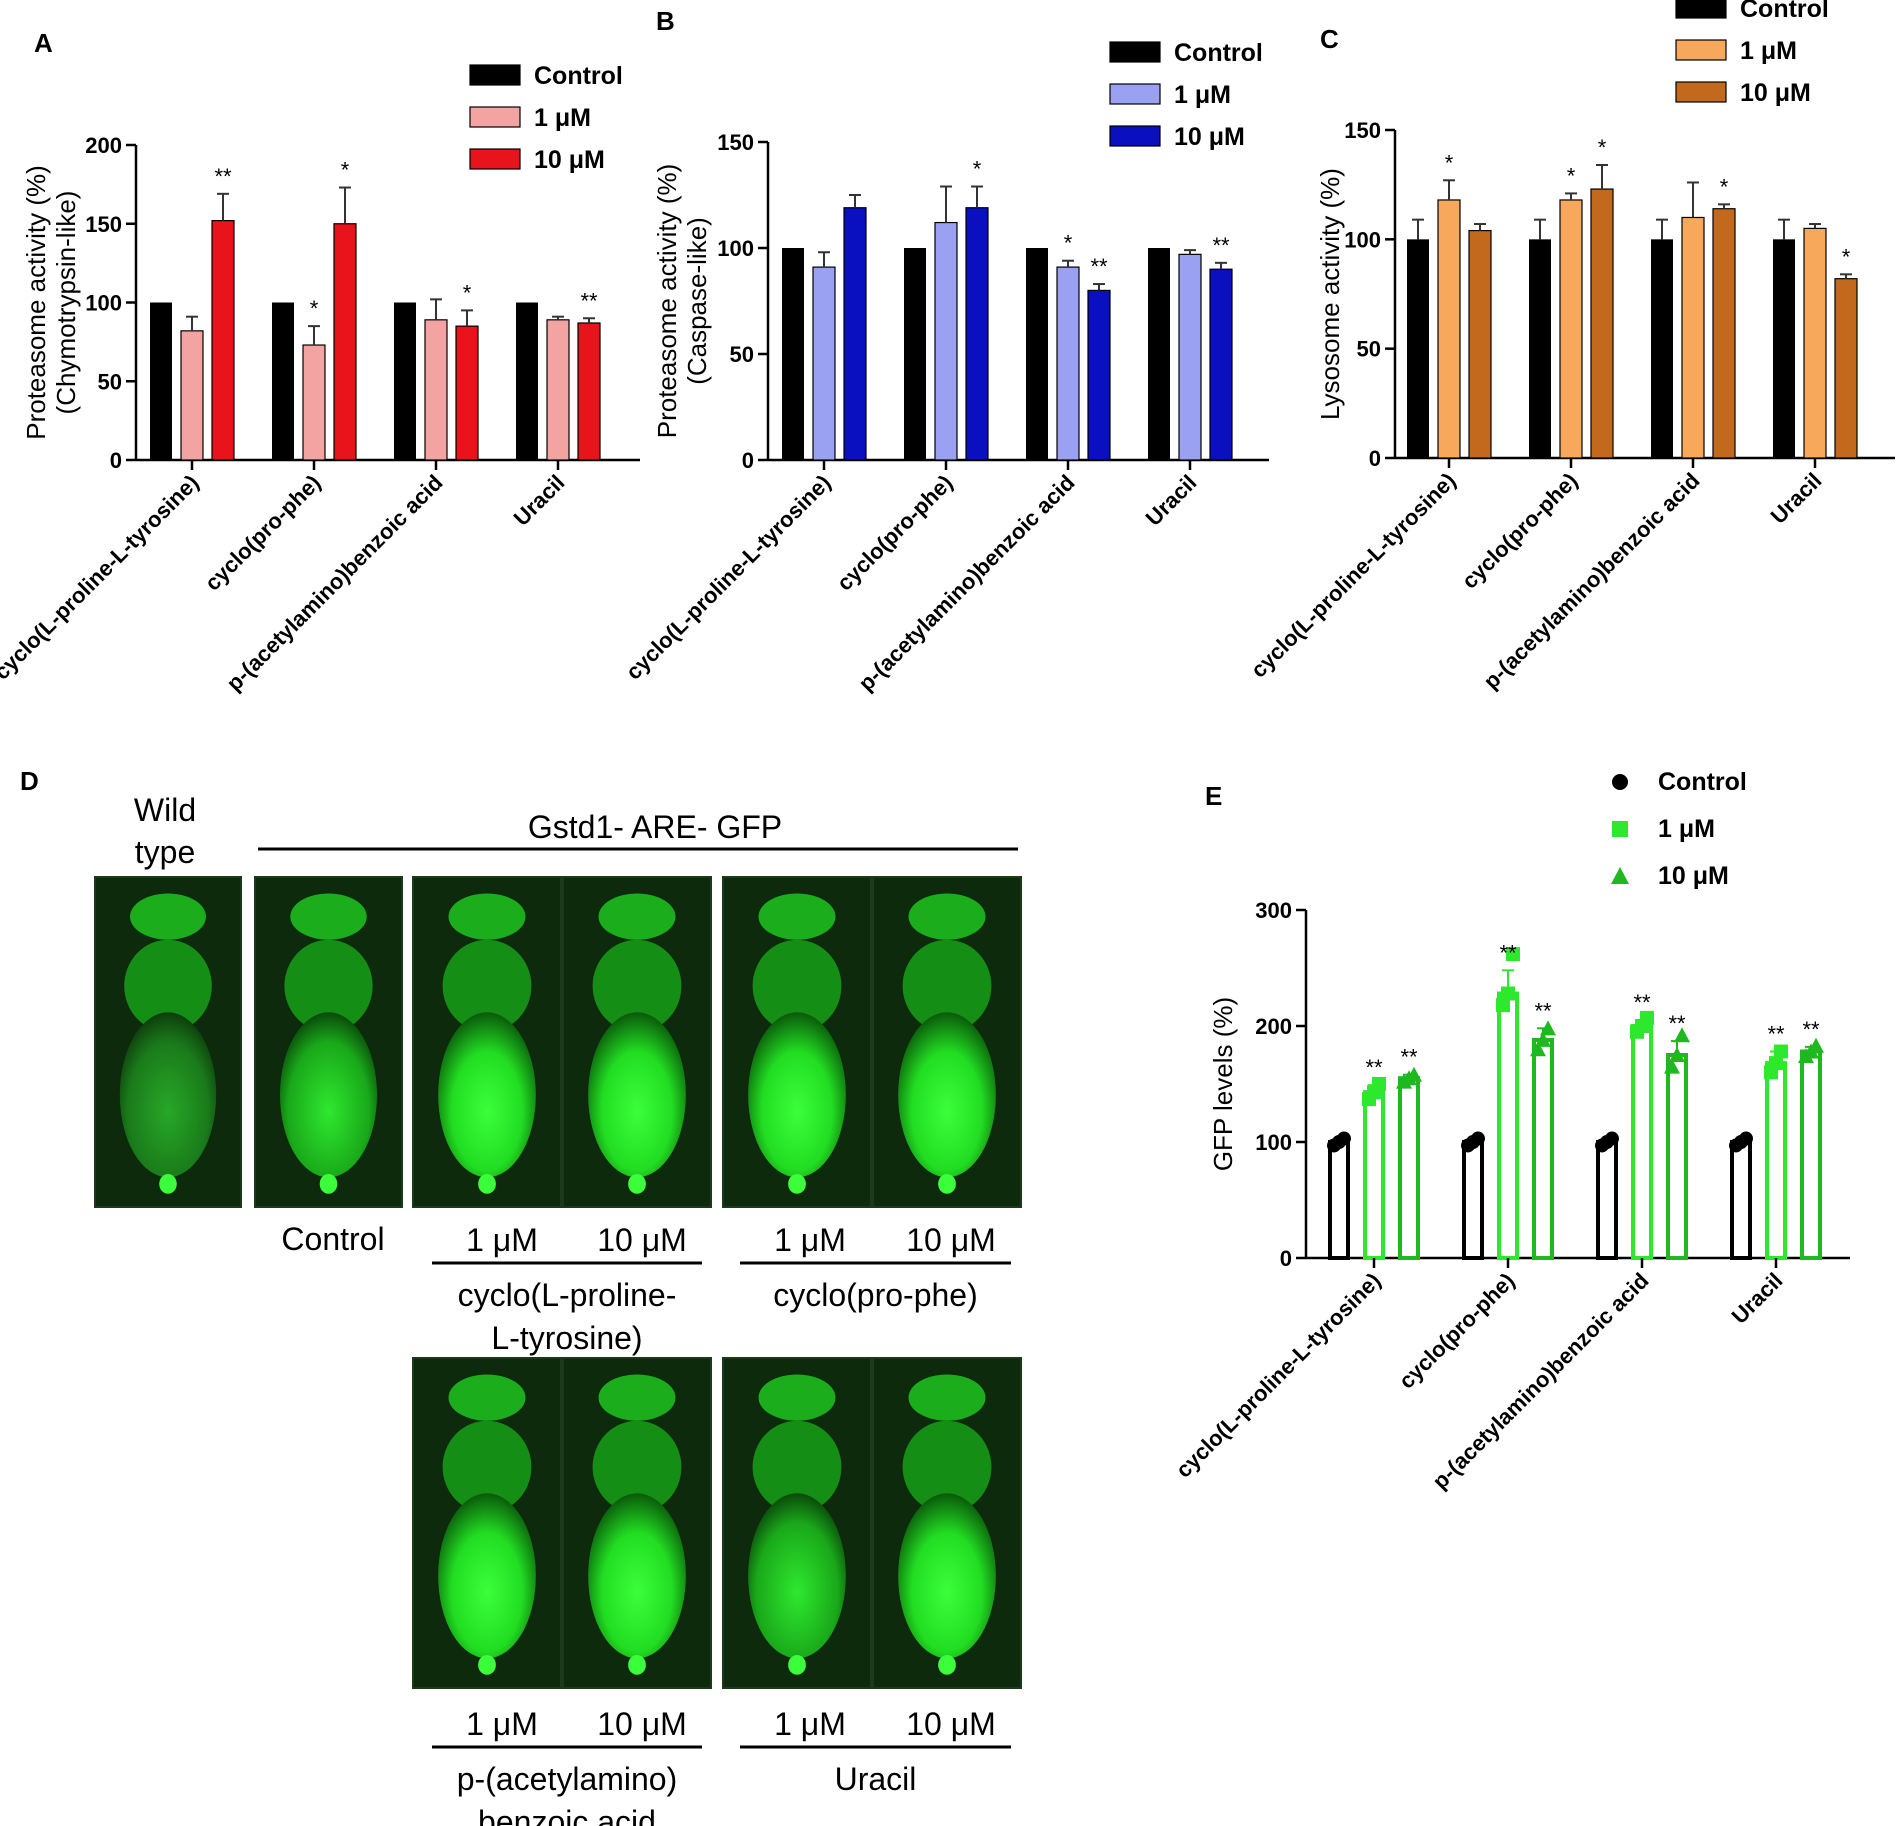 The image size is (1902, 1826). I want to click on group-caption-pab-line: p-(acetylamino), so click(567, 1779).